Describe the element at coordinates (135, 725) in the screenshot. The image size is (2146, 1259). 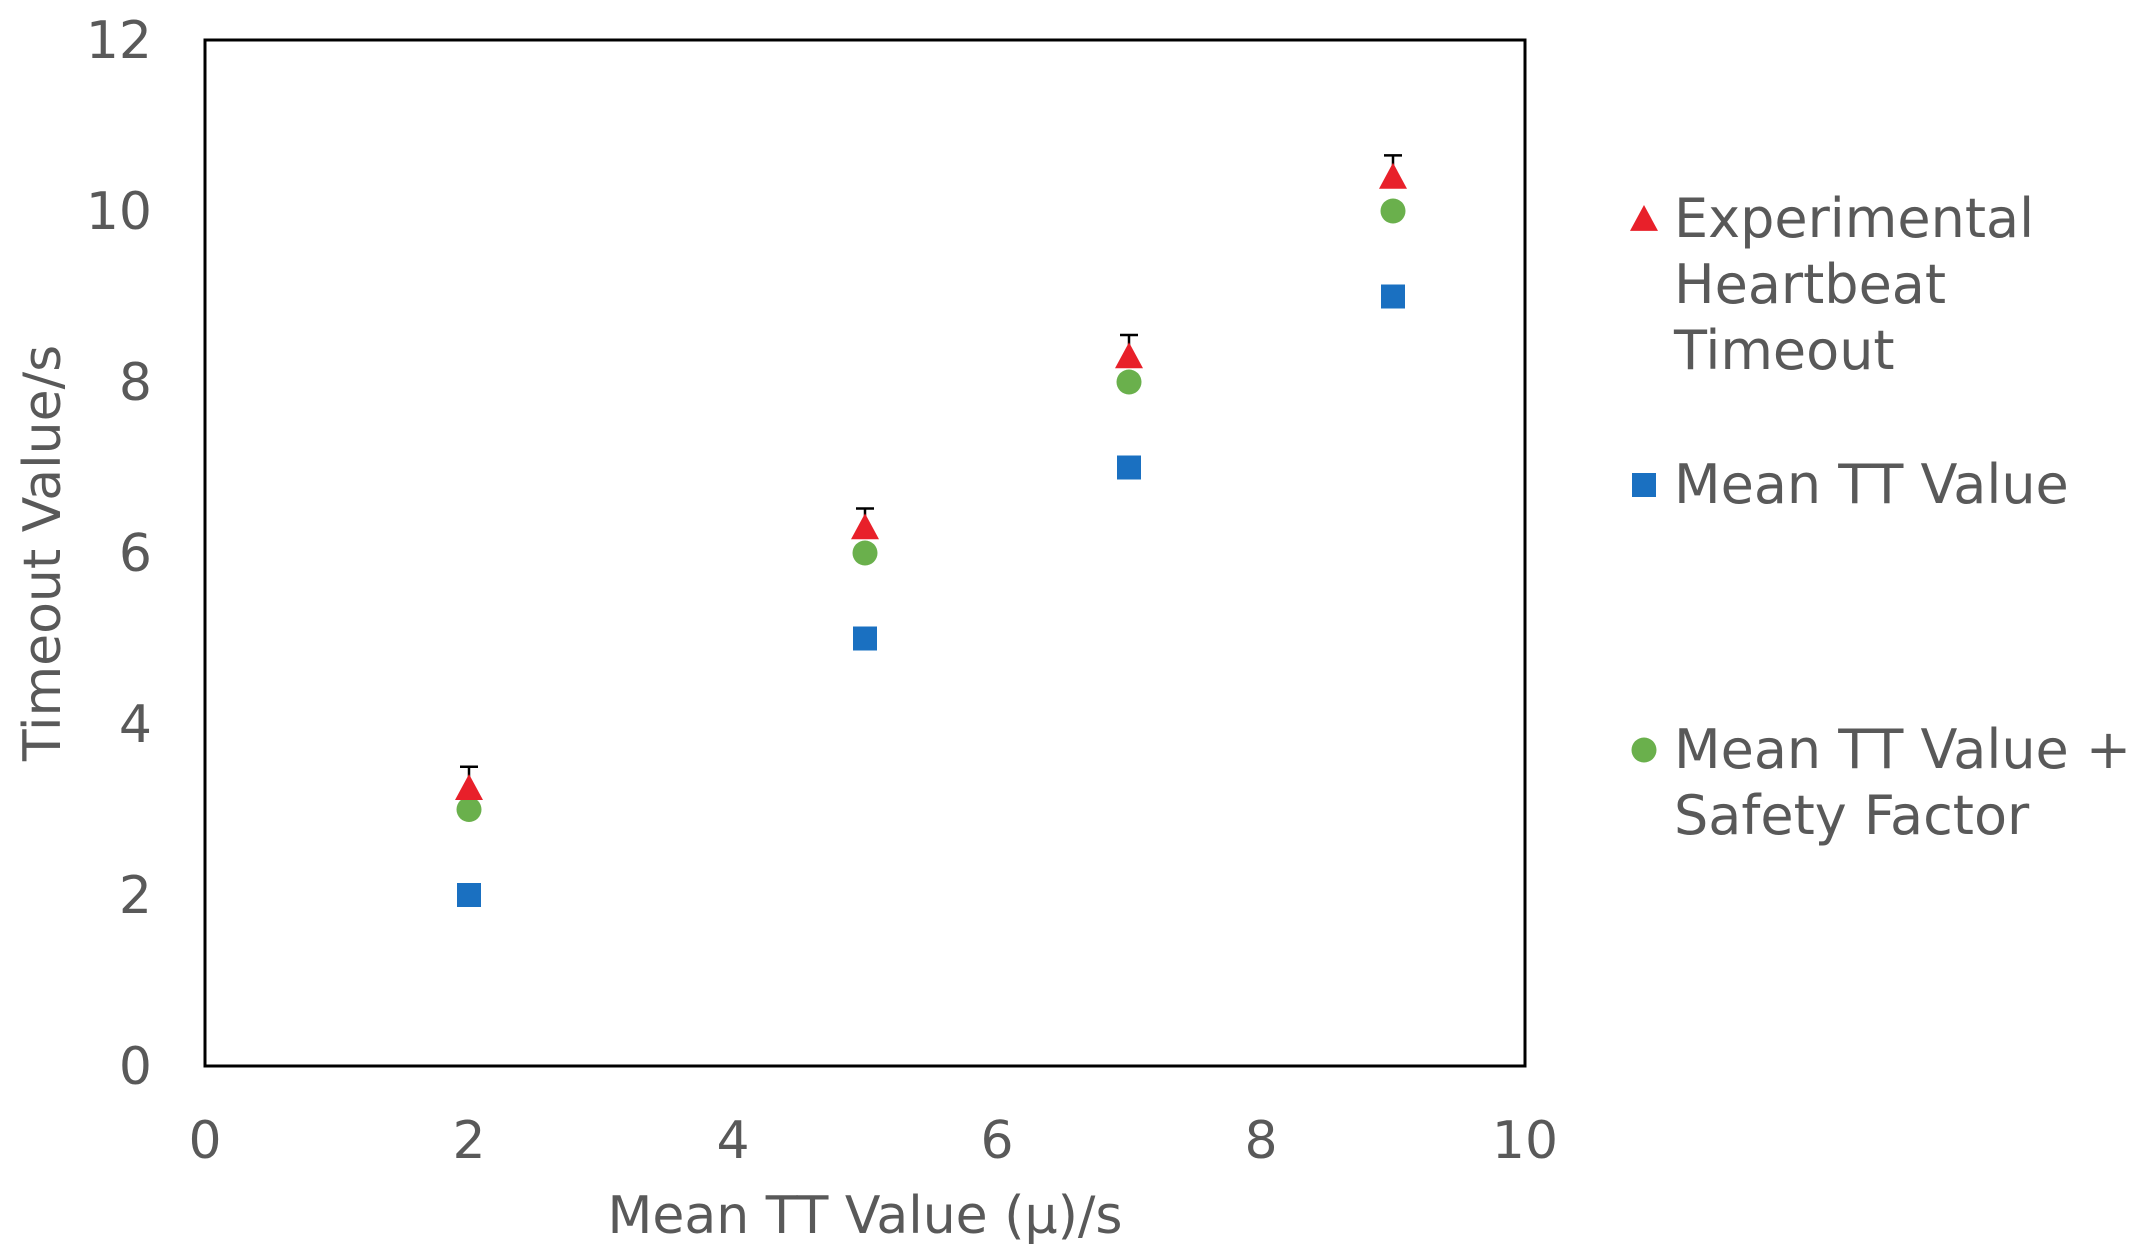
I see `y-tick-label: 4` at that location.